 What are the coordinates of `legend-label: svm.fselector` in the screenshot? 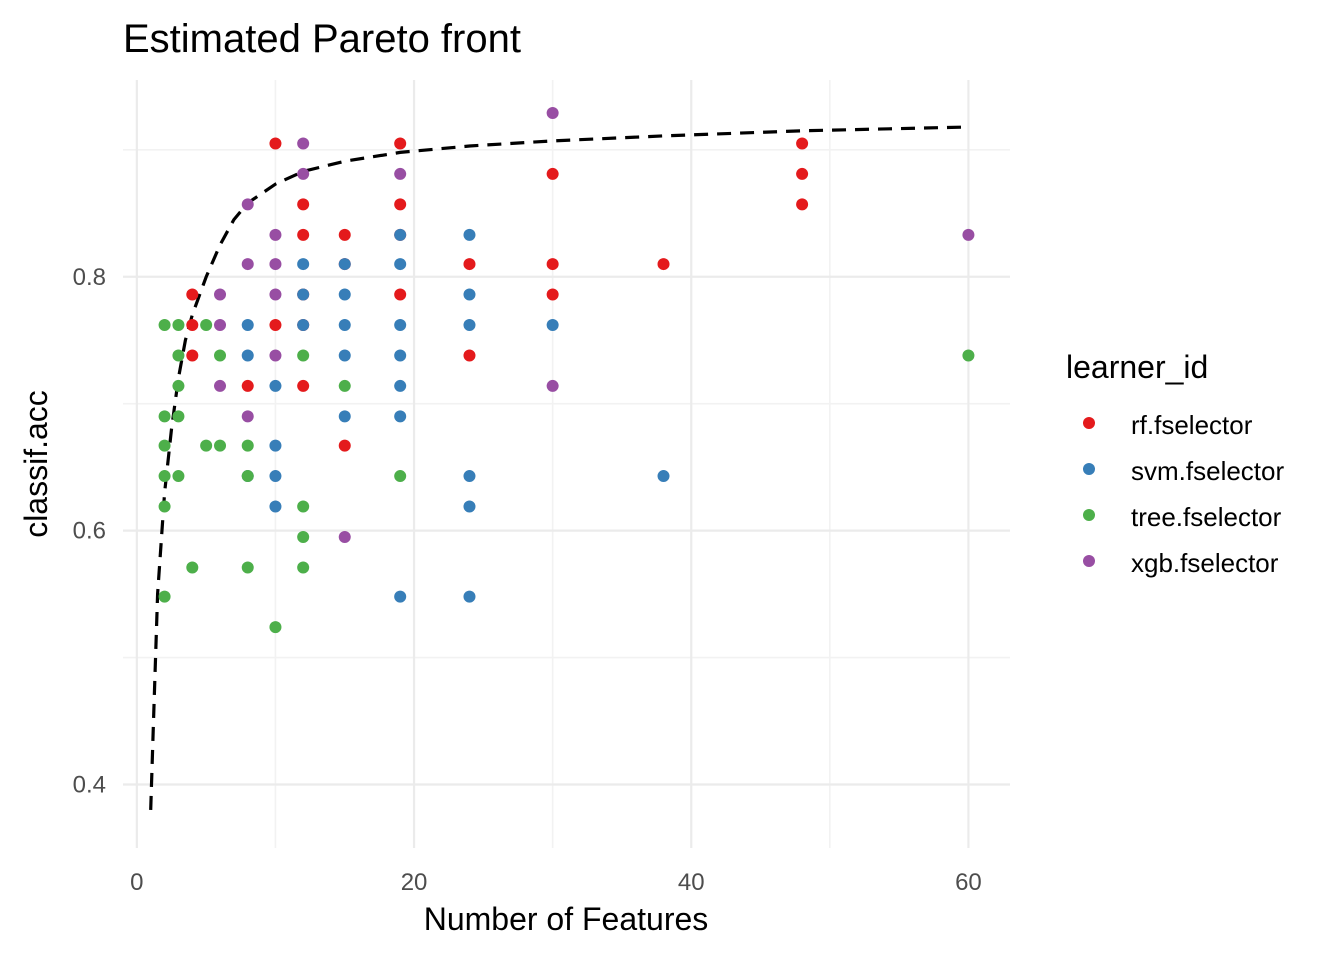 It's located at (1207, 471).